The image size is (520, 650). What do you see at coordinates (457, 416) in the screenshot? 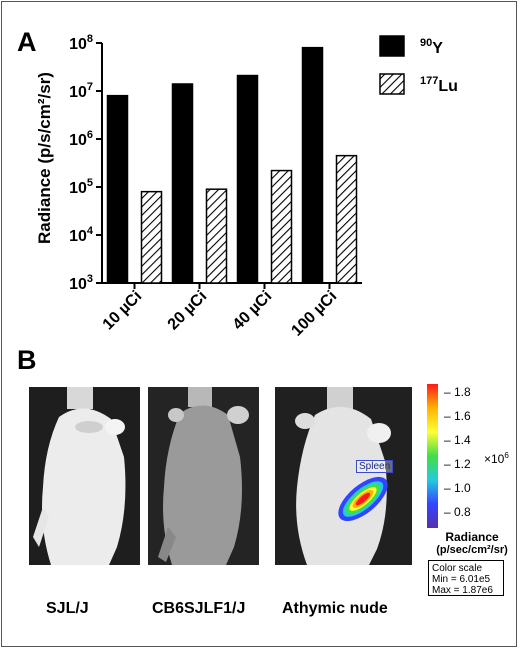
I see `colorbar-tick-label: – 1.6` at bounding box center [457, 416].